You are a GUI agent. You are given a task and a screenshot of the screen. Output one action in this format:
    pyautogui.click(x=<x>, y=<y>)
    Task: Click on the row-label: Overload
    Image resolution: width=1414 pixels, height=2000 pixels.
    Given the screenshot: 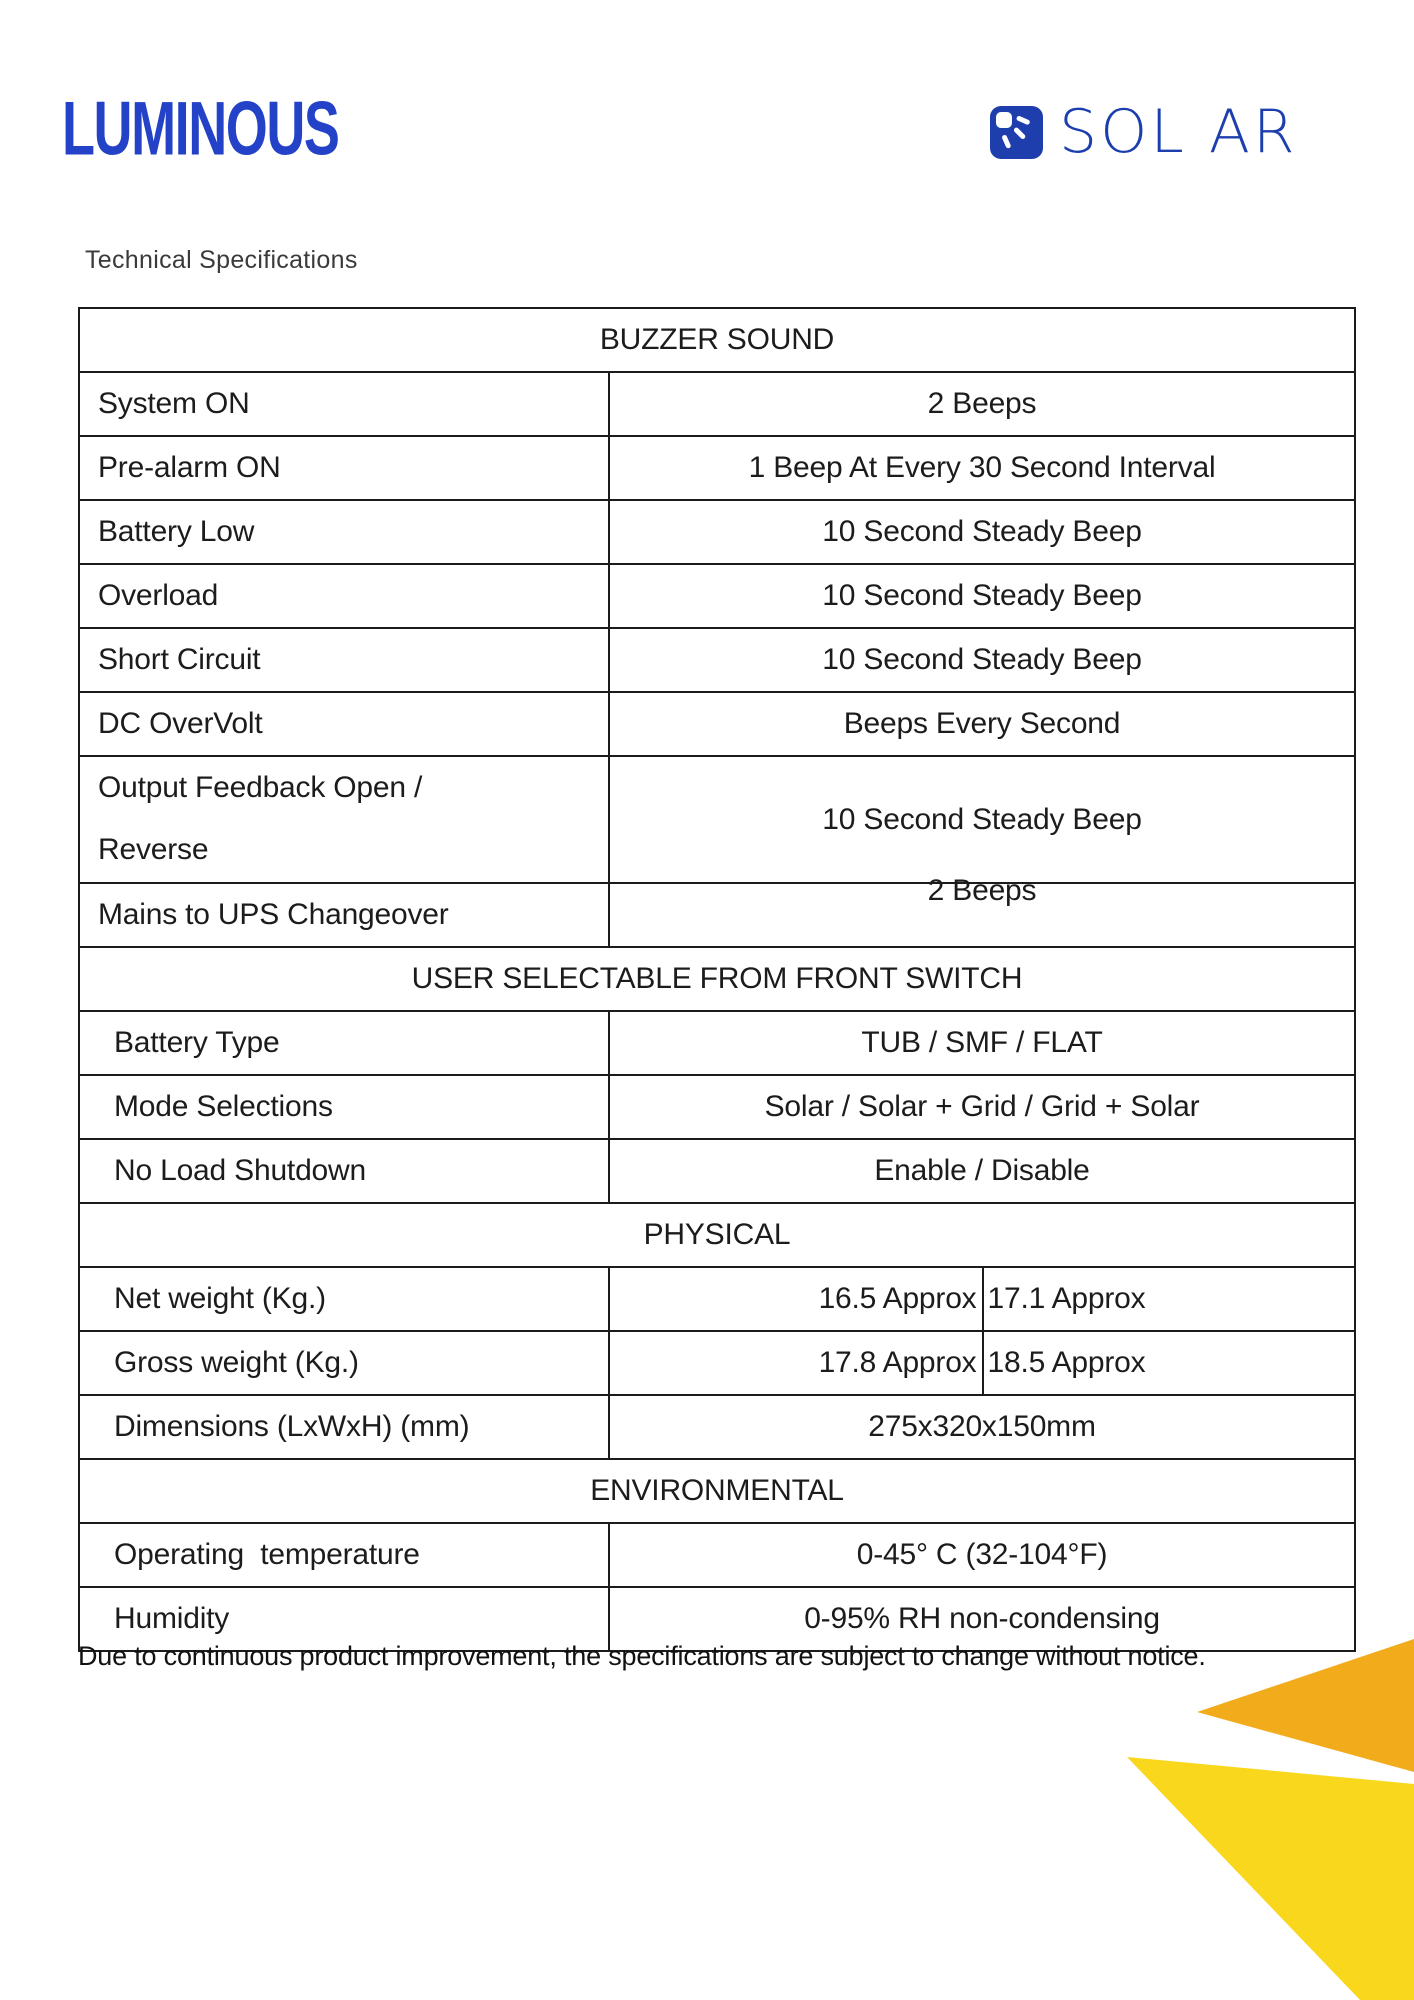 What is the action you would take?
    pyautogui.click(x=345, y=596)
    